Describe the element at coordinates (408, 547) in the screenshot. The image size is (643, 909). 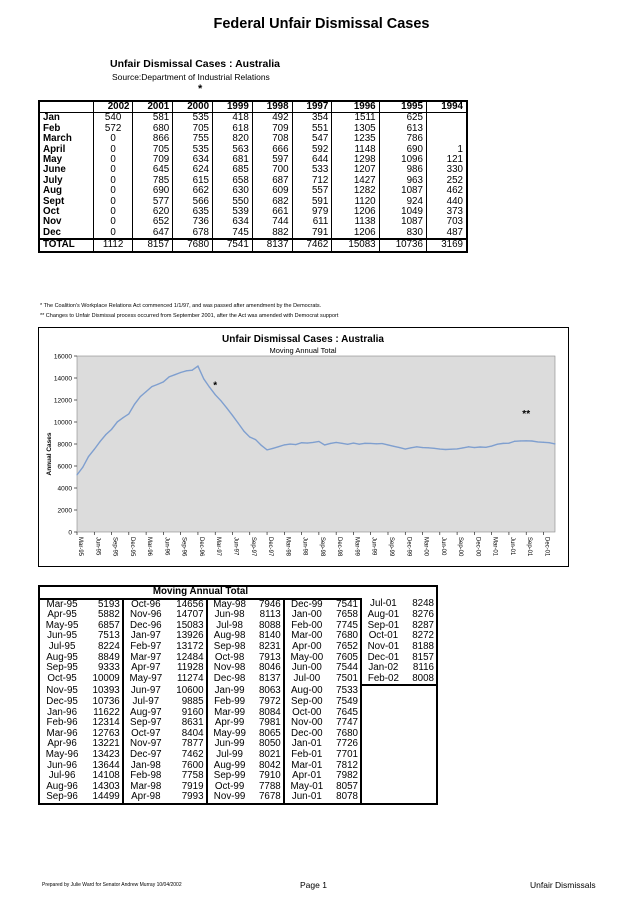
I see `x-tick-label: Dec-99` at that location.